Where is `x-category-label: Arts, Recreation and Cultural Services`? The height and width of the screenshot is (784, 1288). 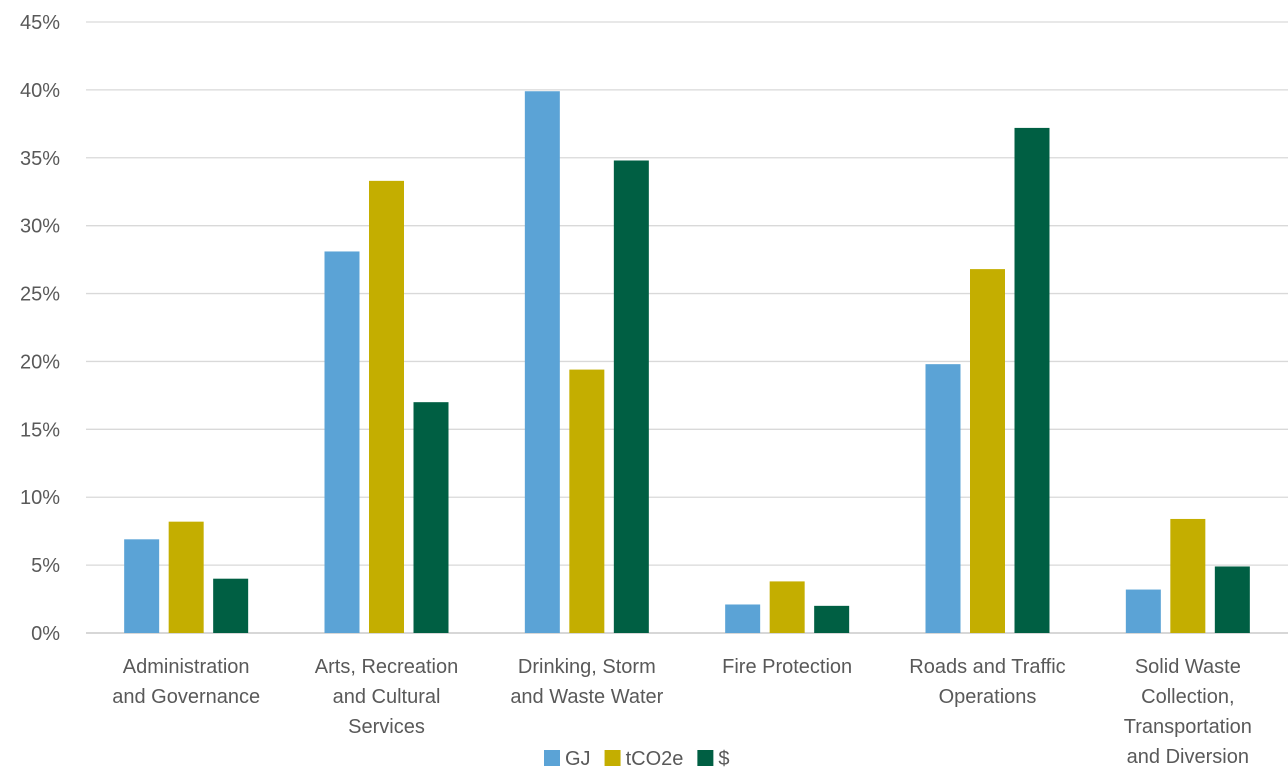
x-category-label: Arts, Recreation and Cultural Services is located at coordinates (386, 697).